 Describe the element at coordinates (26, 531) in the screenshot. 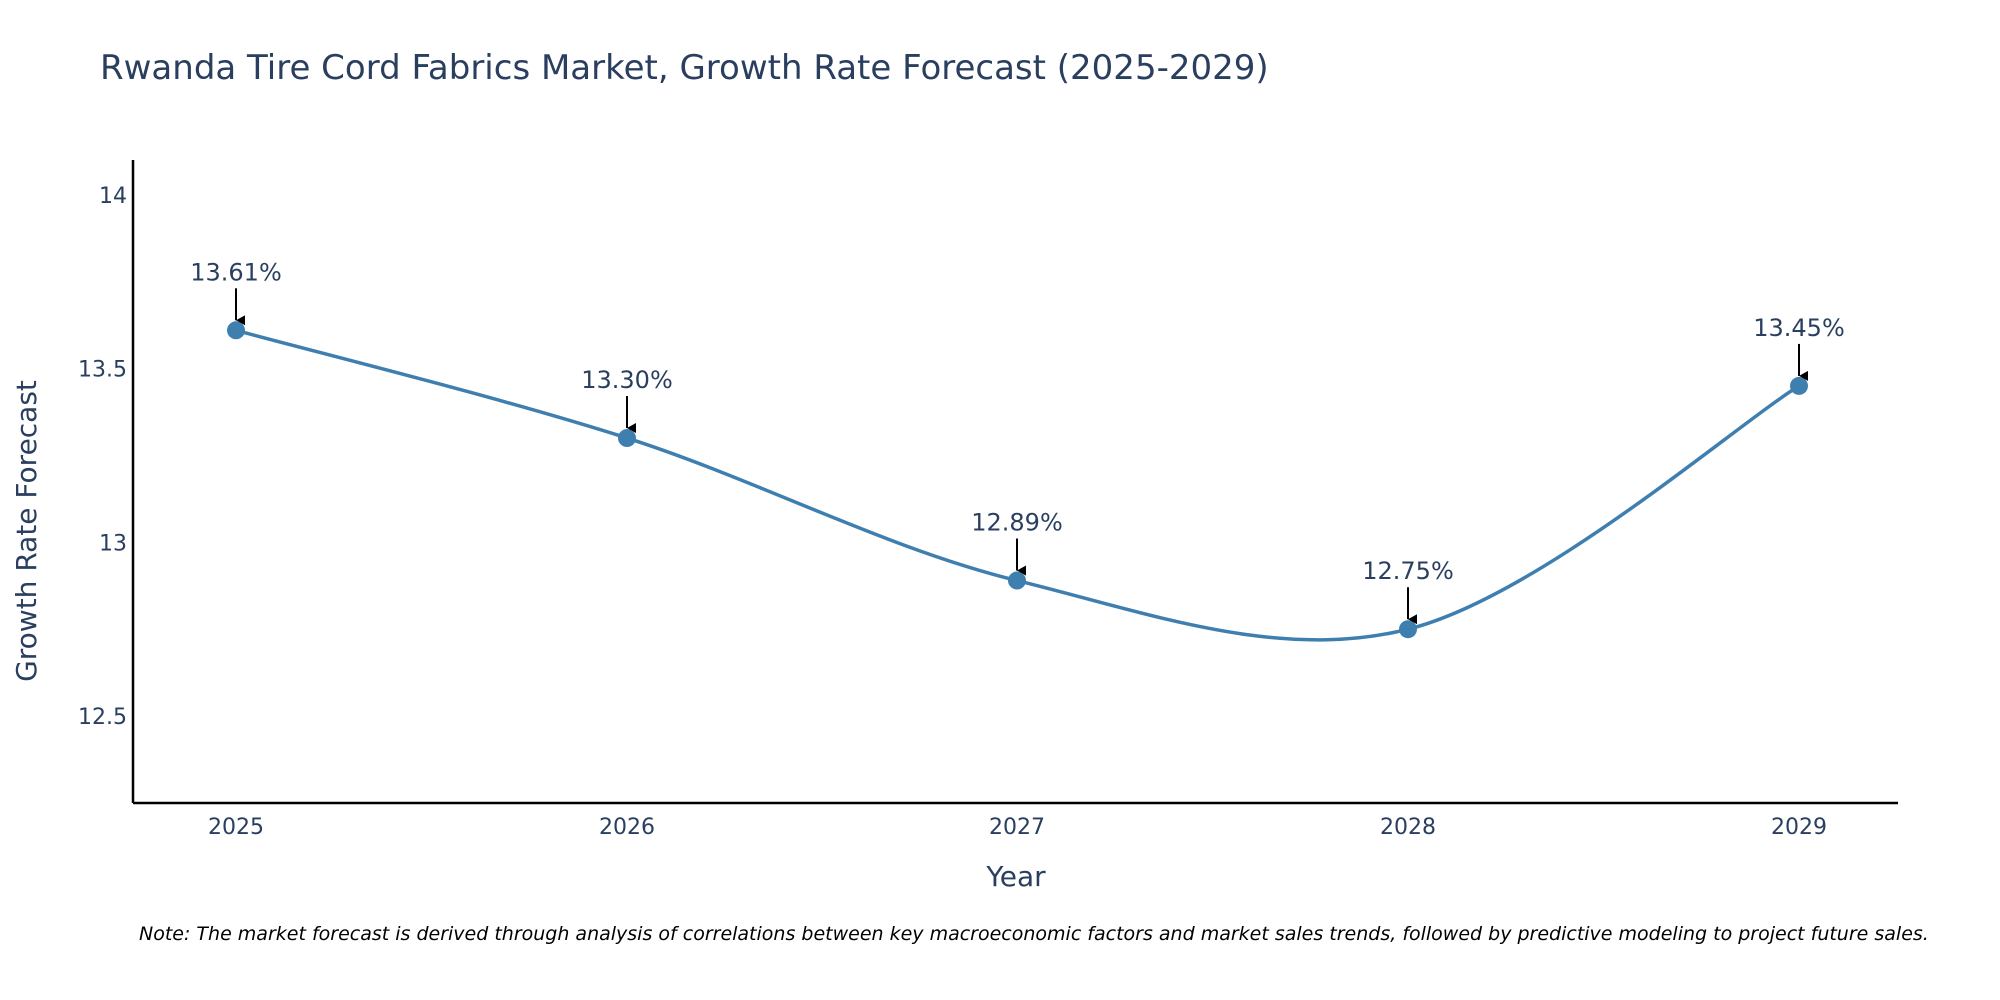

I see `y-axis-title: Growth Rate Forecast` at that location.